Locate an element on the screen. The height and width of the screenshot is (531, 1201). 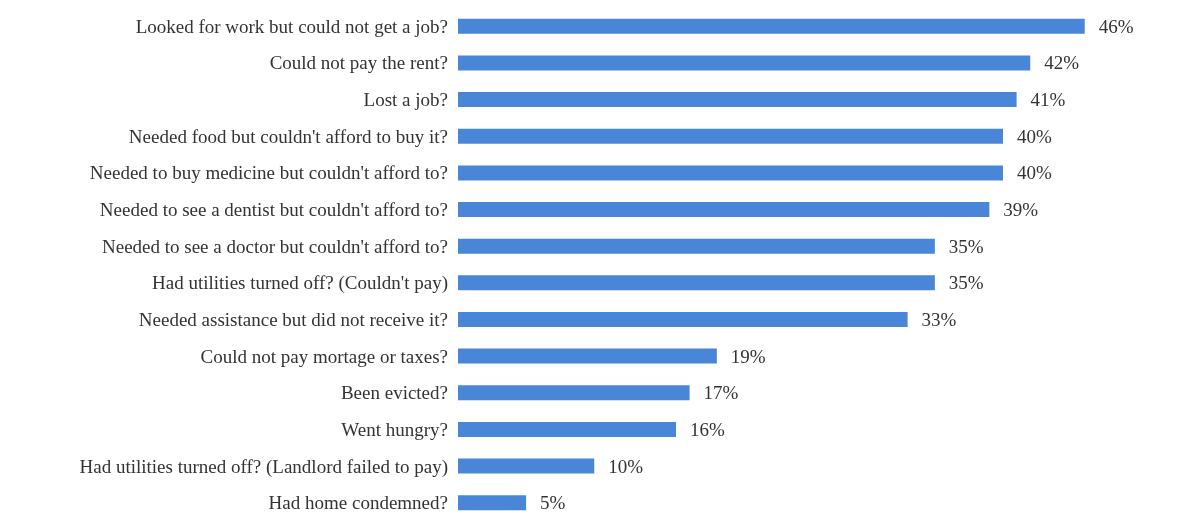
y-tick-label: Looked for work but could not get a job? is located at coordinates (291, 26).